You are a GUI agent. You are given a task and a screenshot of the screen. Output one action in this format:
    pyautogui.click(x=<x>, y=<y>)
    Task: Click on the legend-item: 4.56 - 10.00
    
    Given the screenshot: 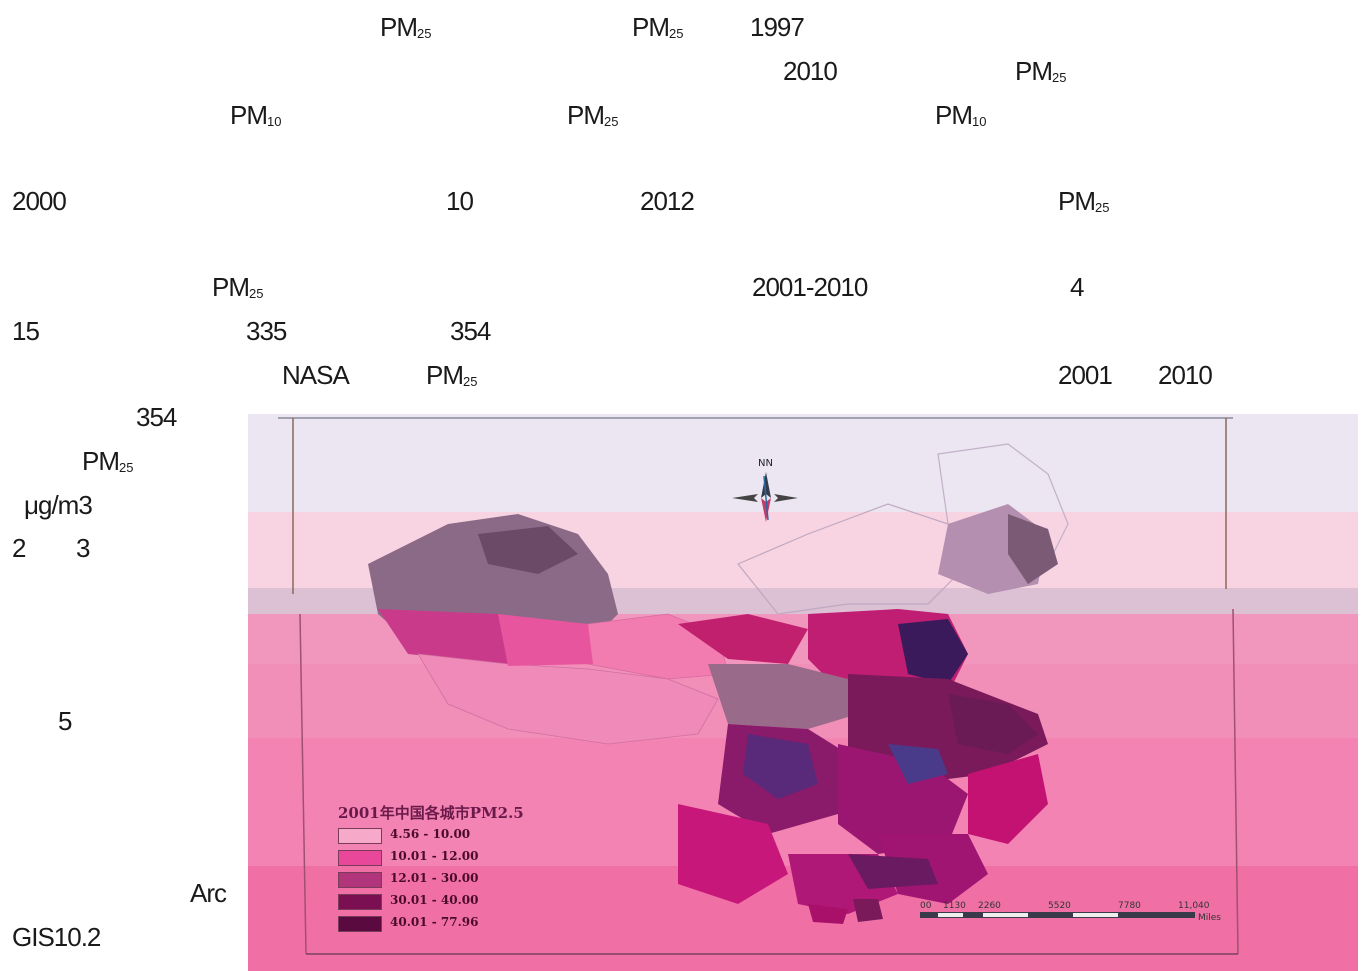 What is the action you would take?
    pyautogui.click(x=438, y=835)
    